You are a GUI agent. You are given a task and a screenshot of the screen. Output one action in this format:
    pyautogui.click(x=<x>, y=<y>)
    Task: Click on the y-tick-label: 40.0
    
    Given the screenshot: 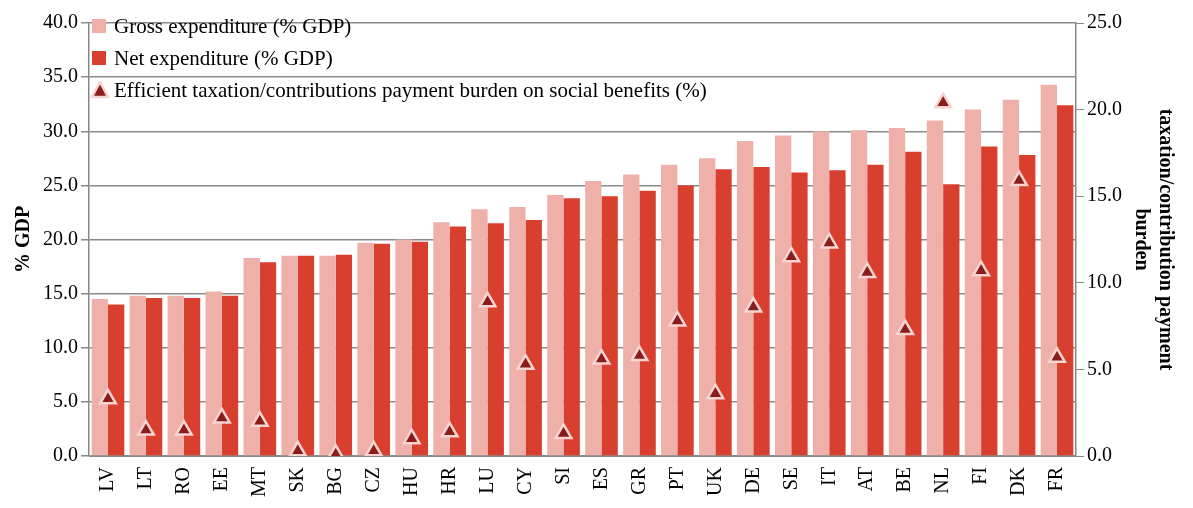 What is the action you would take?
    pyautogui.click(x=60, y=21)
    